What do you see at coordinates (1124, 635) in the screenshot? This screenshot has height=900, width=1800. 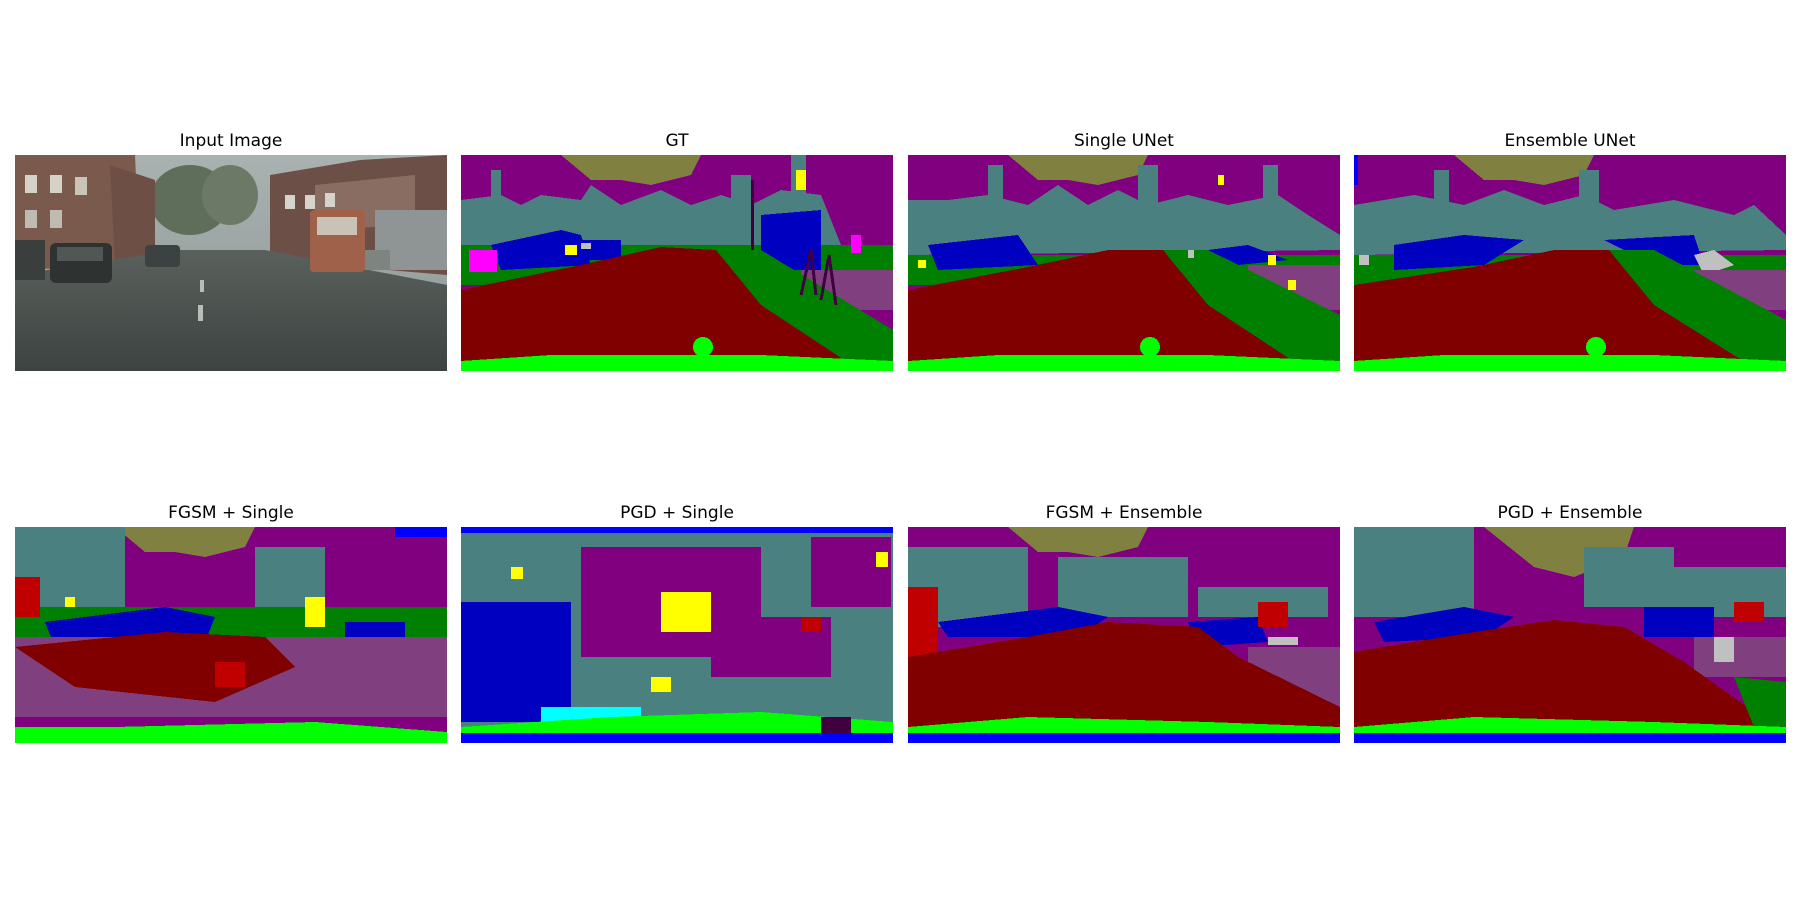 I see `fgsm-ensemble-segmentation` at bounding box center [1124, 635].